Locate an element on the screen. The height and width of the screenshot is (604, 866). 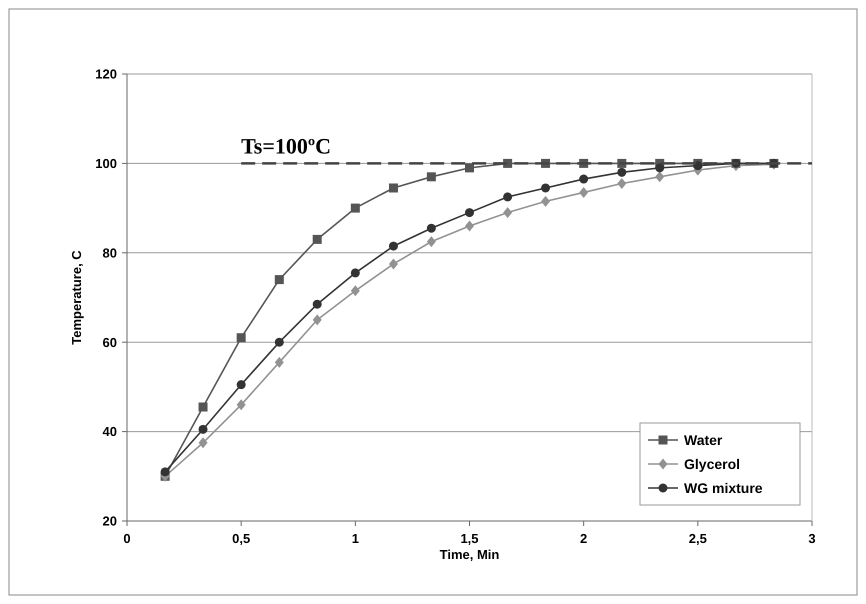
y-tick-label: 120 is located at coordinates (106, 74).